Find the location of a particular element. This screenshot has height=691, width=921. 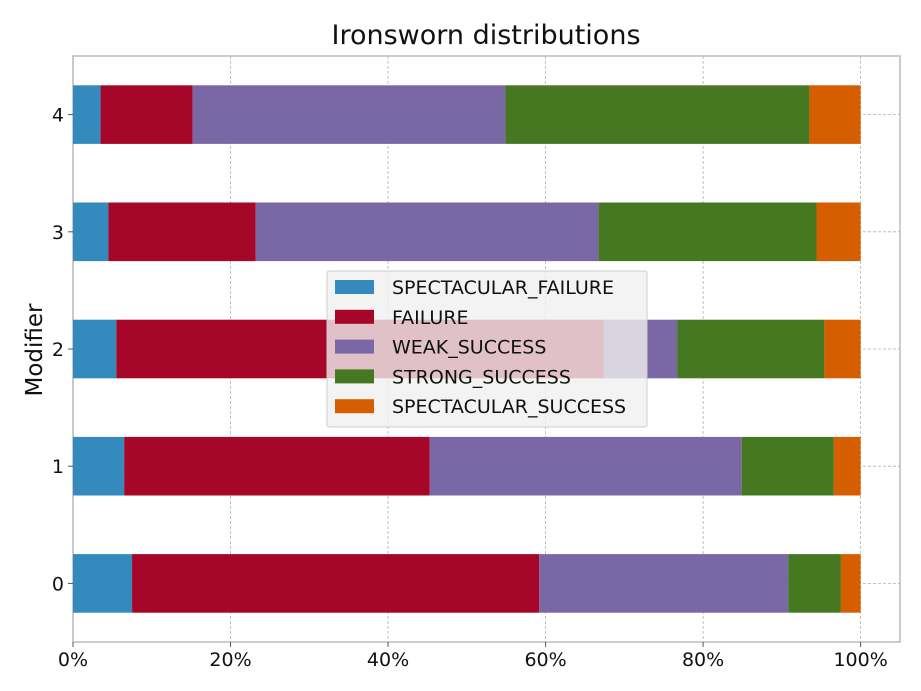

y-tick-label: 2 is located at coordinates (58, 350).